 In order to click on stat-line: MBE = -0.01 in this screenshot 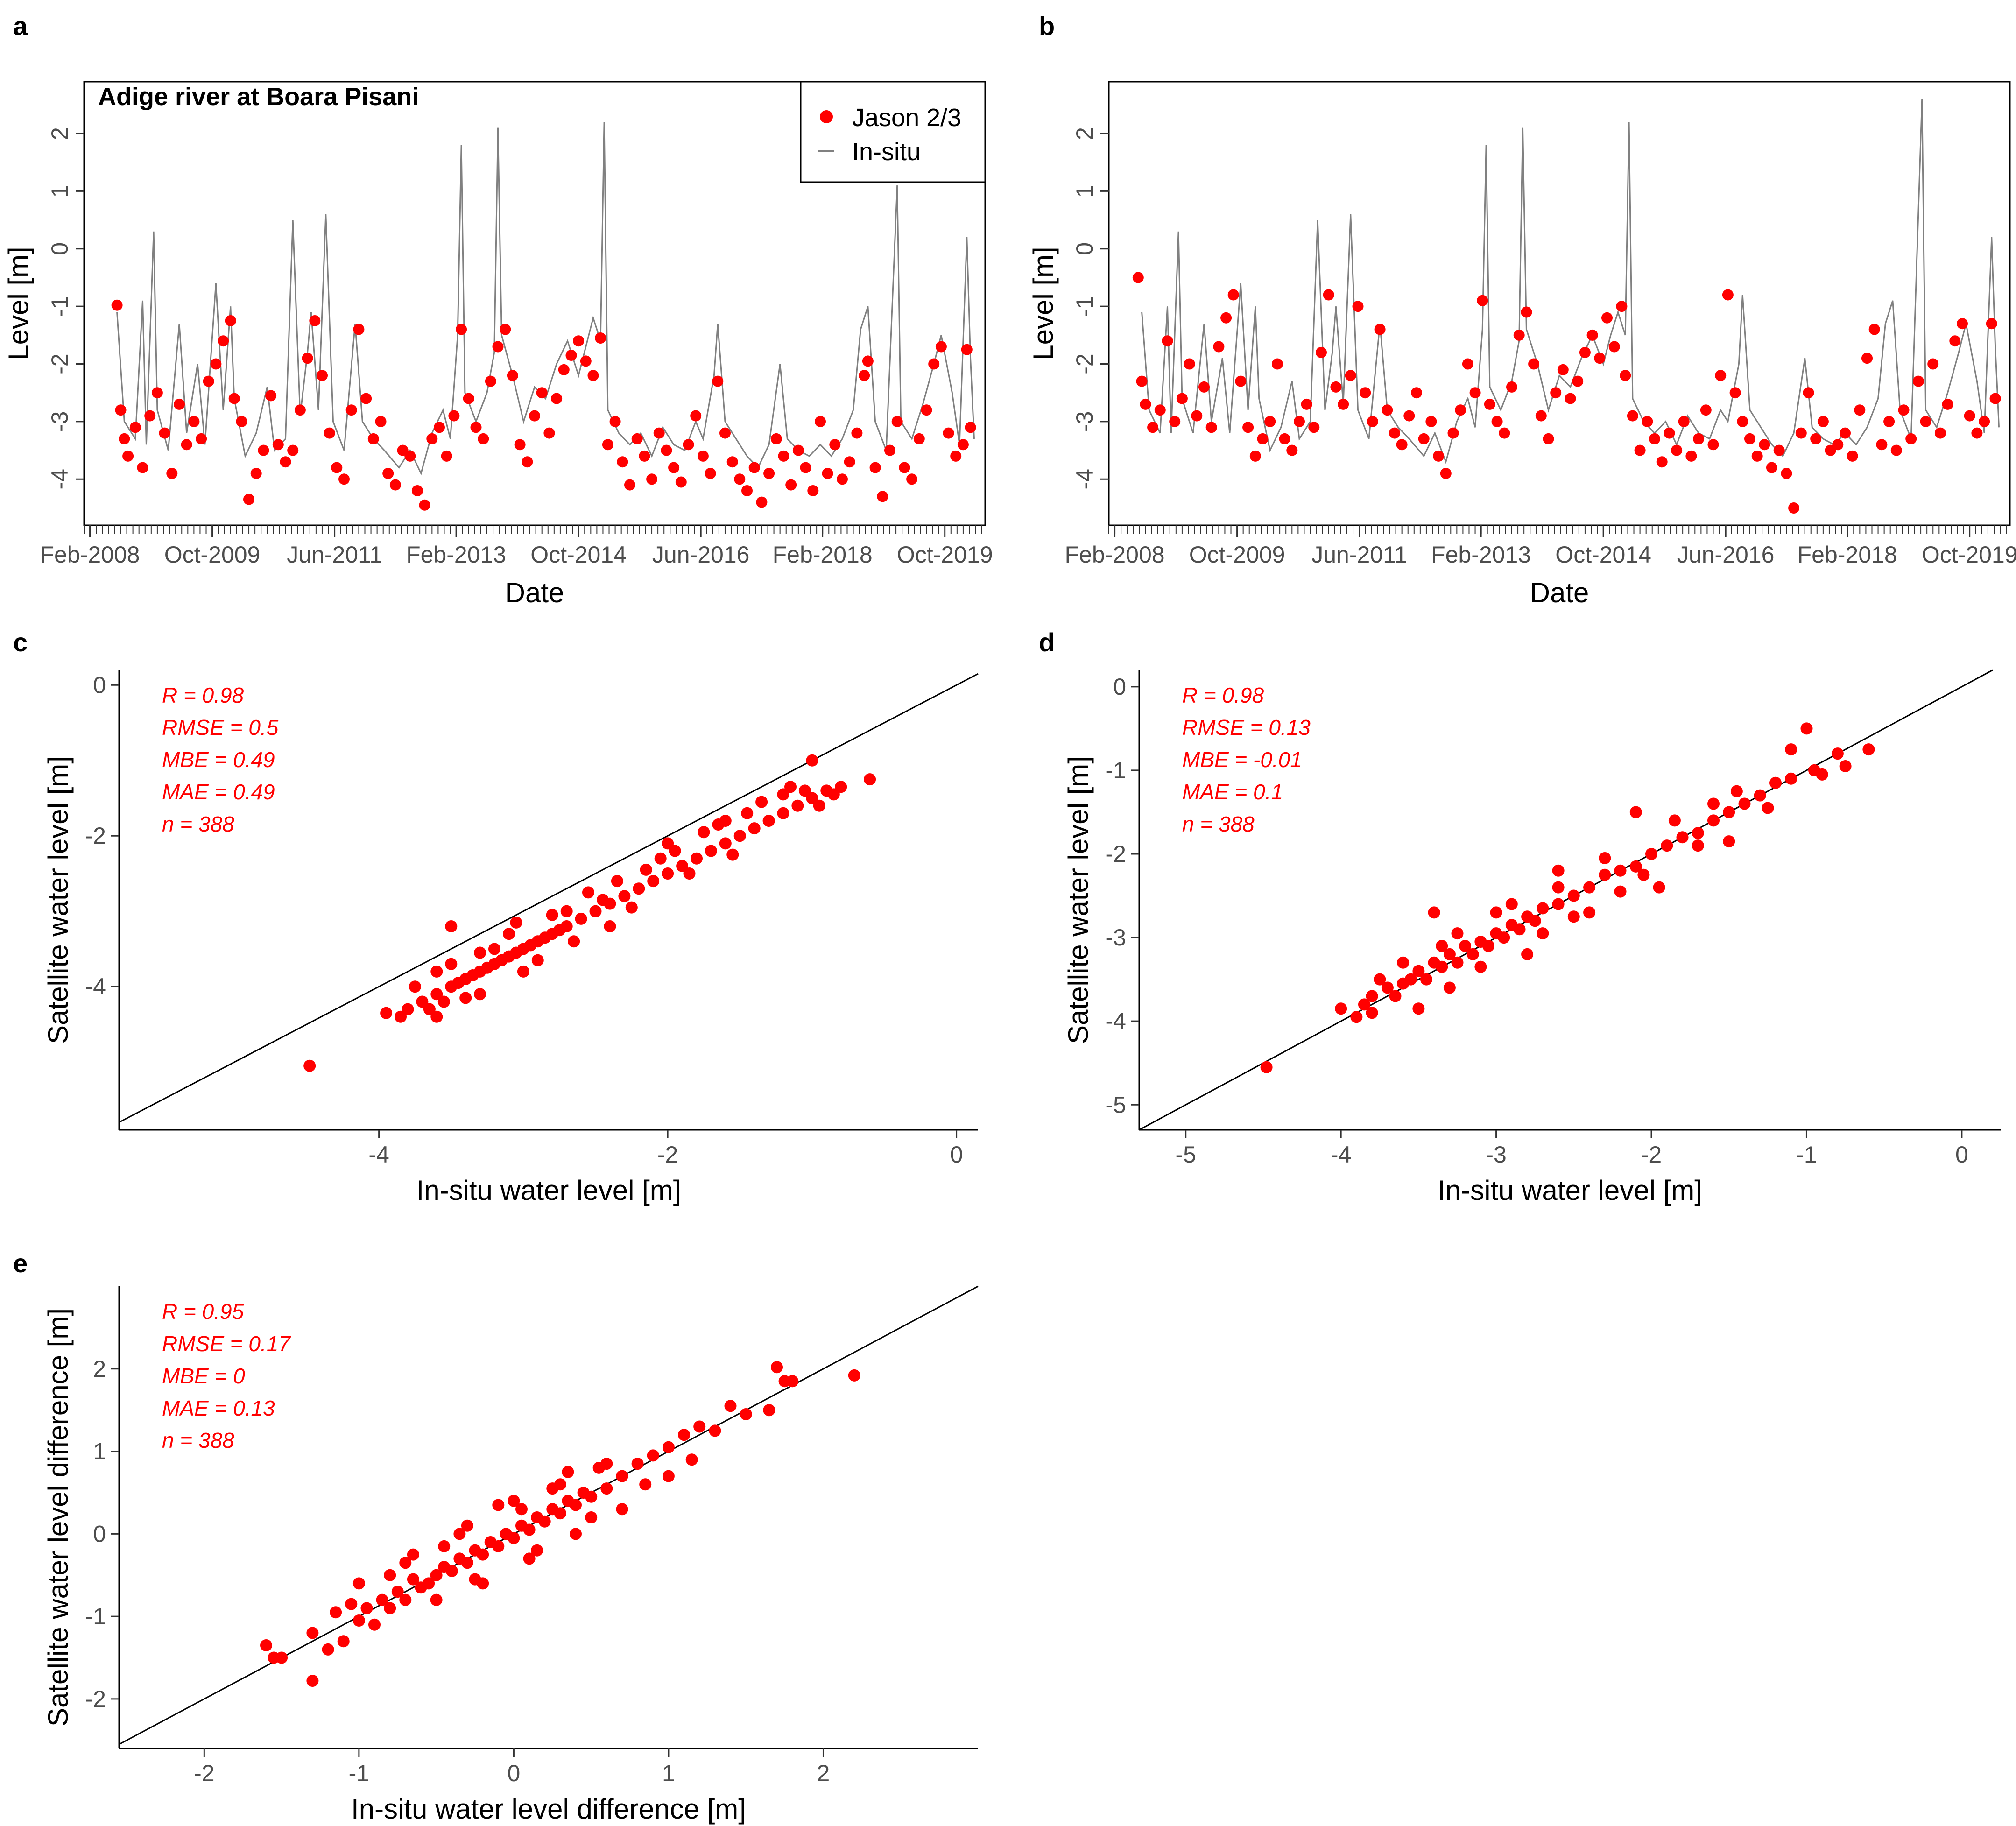, I will do `click(1242, 759)`.